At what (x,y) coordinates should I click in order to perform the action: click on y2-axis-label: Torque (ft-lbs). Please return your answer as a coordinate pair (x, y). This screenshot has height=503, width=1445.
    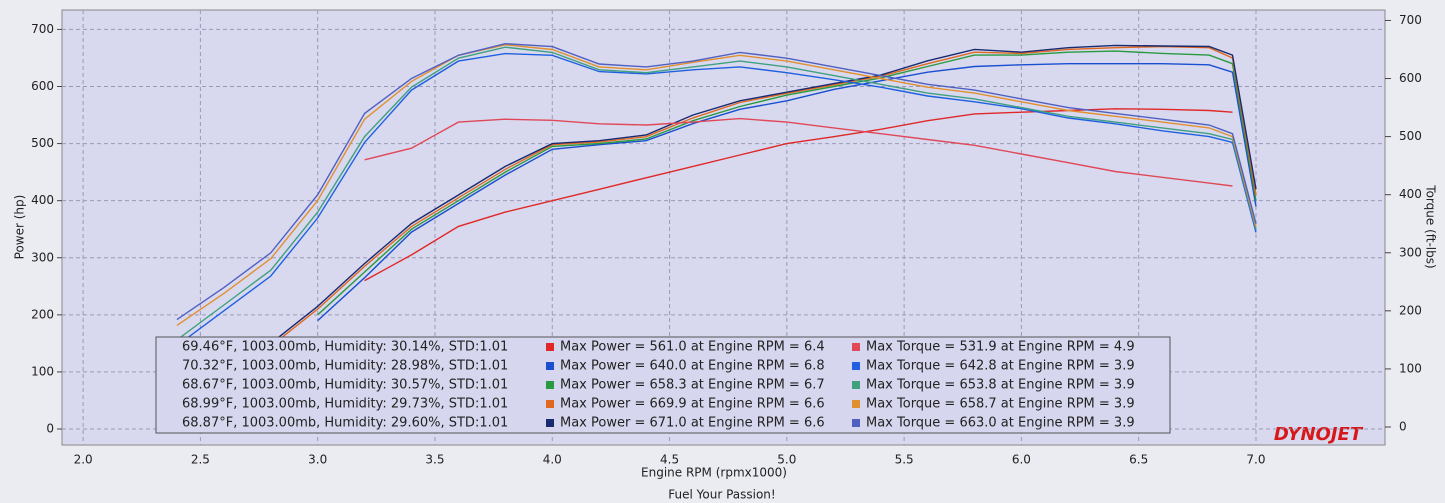
    Looking at the image, I should click on (1431, 226).